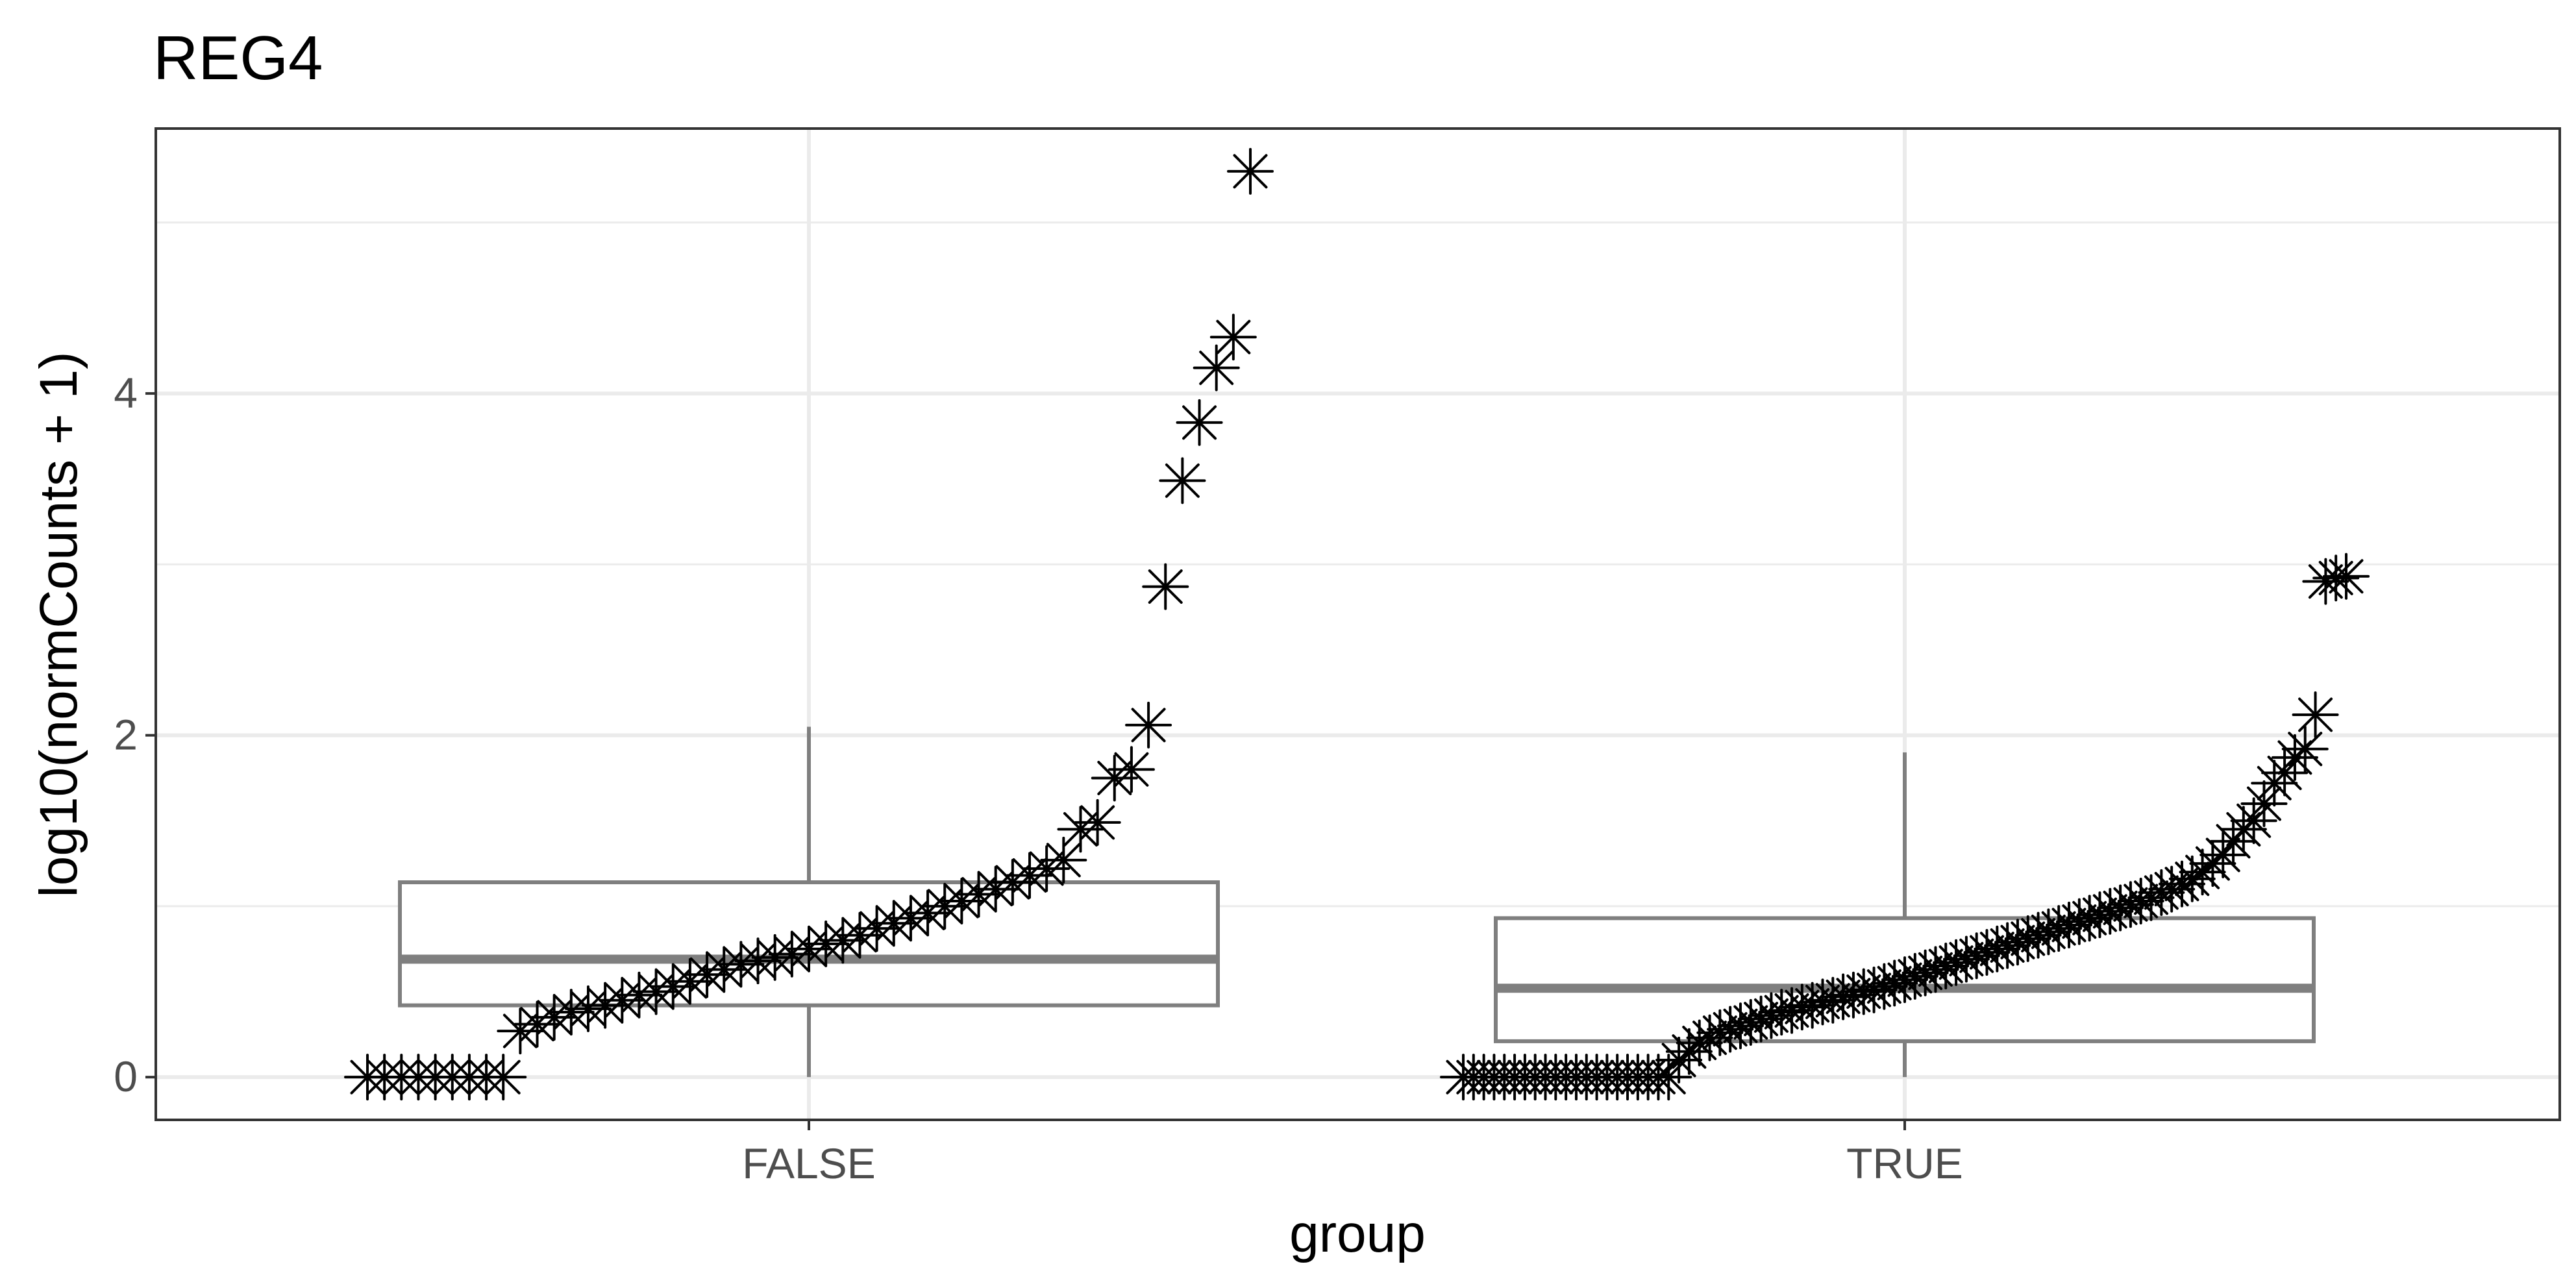  What do you see at coordinates (126, 735) in the screenshot?
I see `y-tick-label: 2` at bounding box center [126, 735].